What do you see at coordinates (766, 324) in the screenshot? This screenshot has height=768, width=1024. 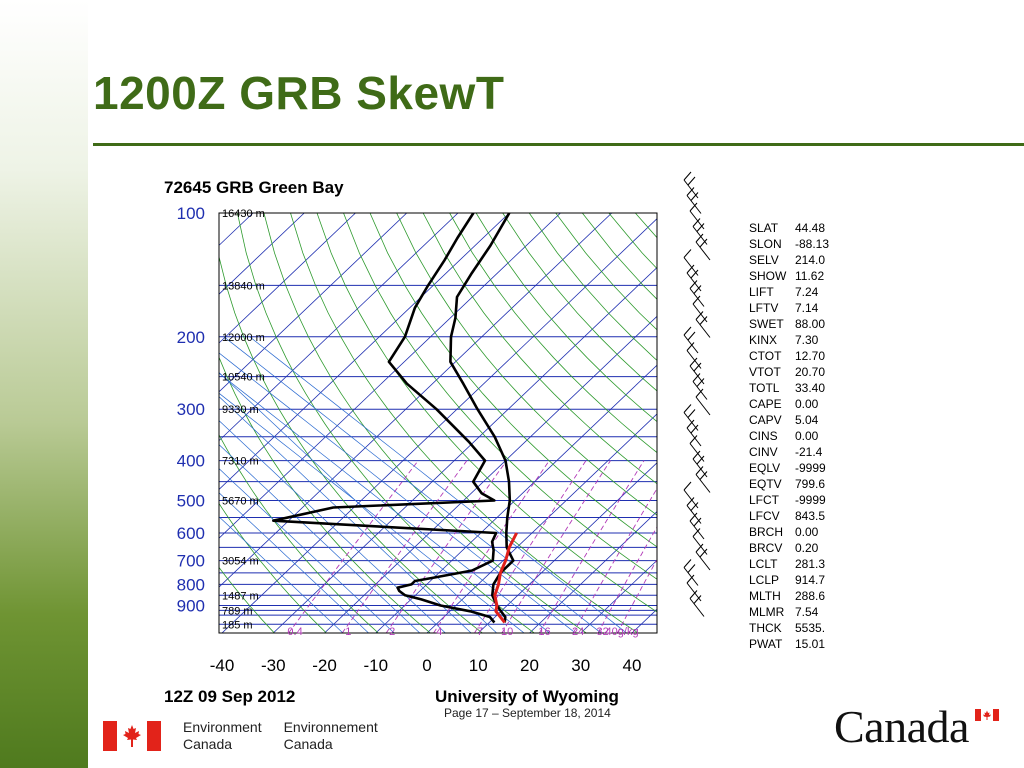 I see `index-key: SWET` at bounding box center [766, 324].